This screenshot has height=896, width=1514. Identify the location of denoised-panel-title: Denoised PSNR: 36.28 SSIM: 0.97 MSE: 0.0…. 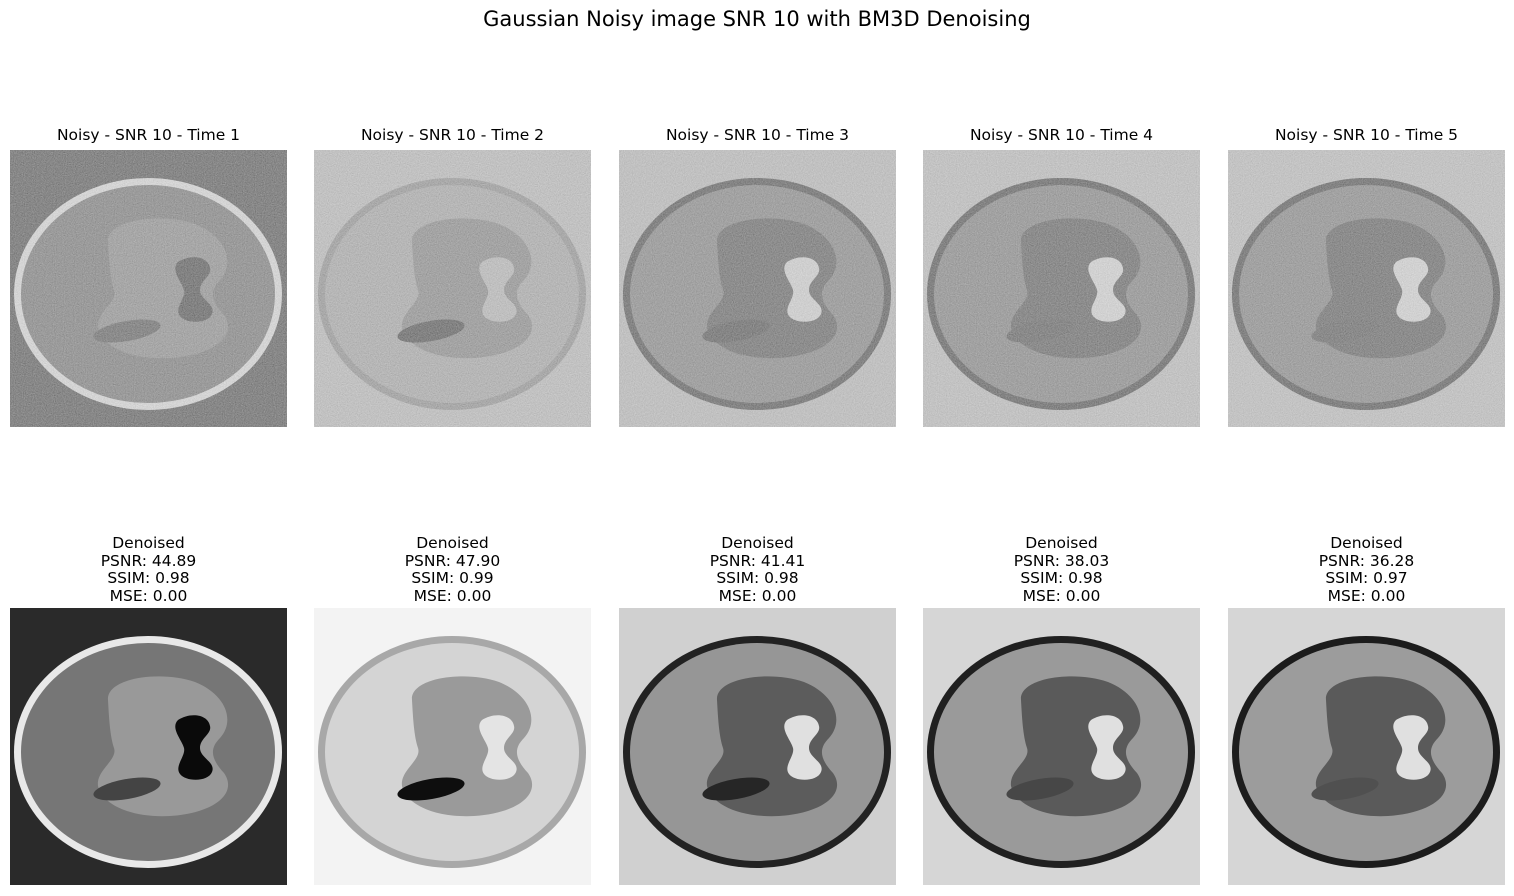
(1366, 569).